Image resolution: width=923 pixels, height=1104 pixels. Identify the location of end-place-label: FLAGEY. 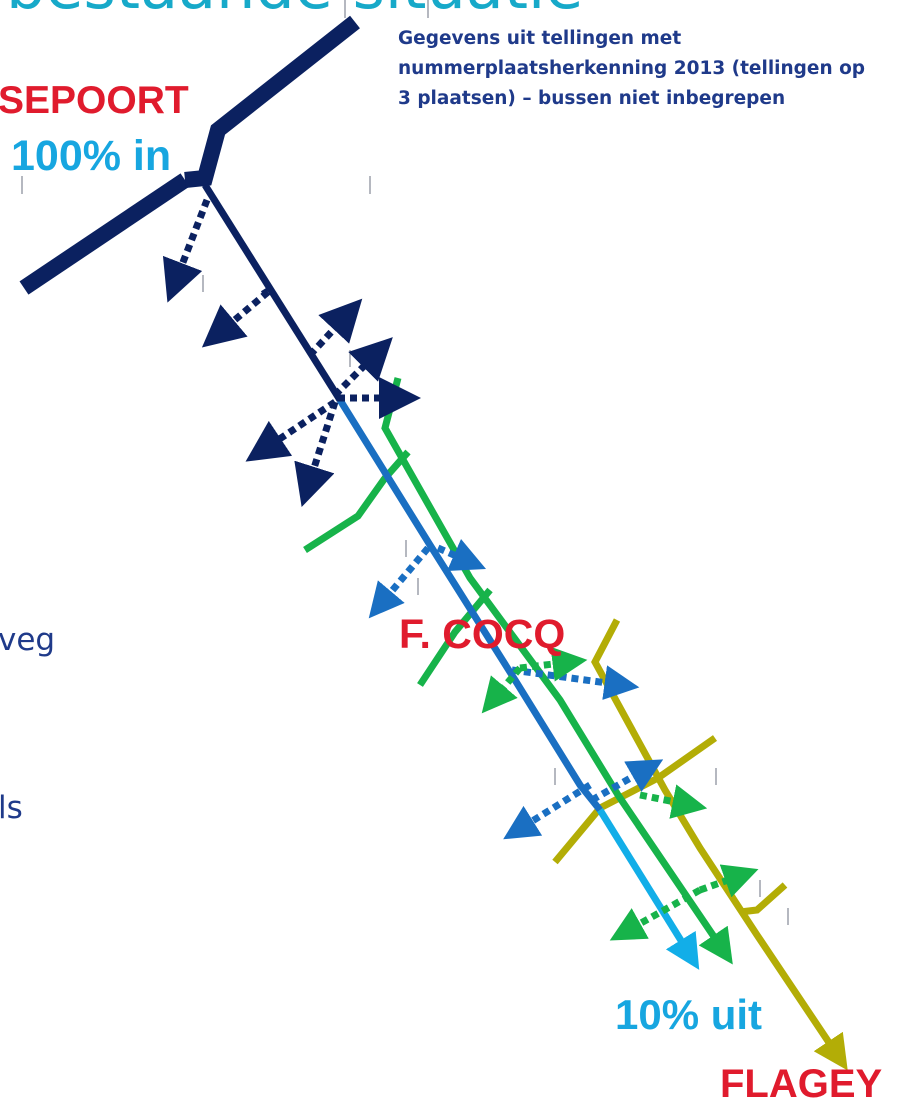
(801, 1083).